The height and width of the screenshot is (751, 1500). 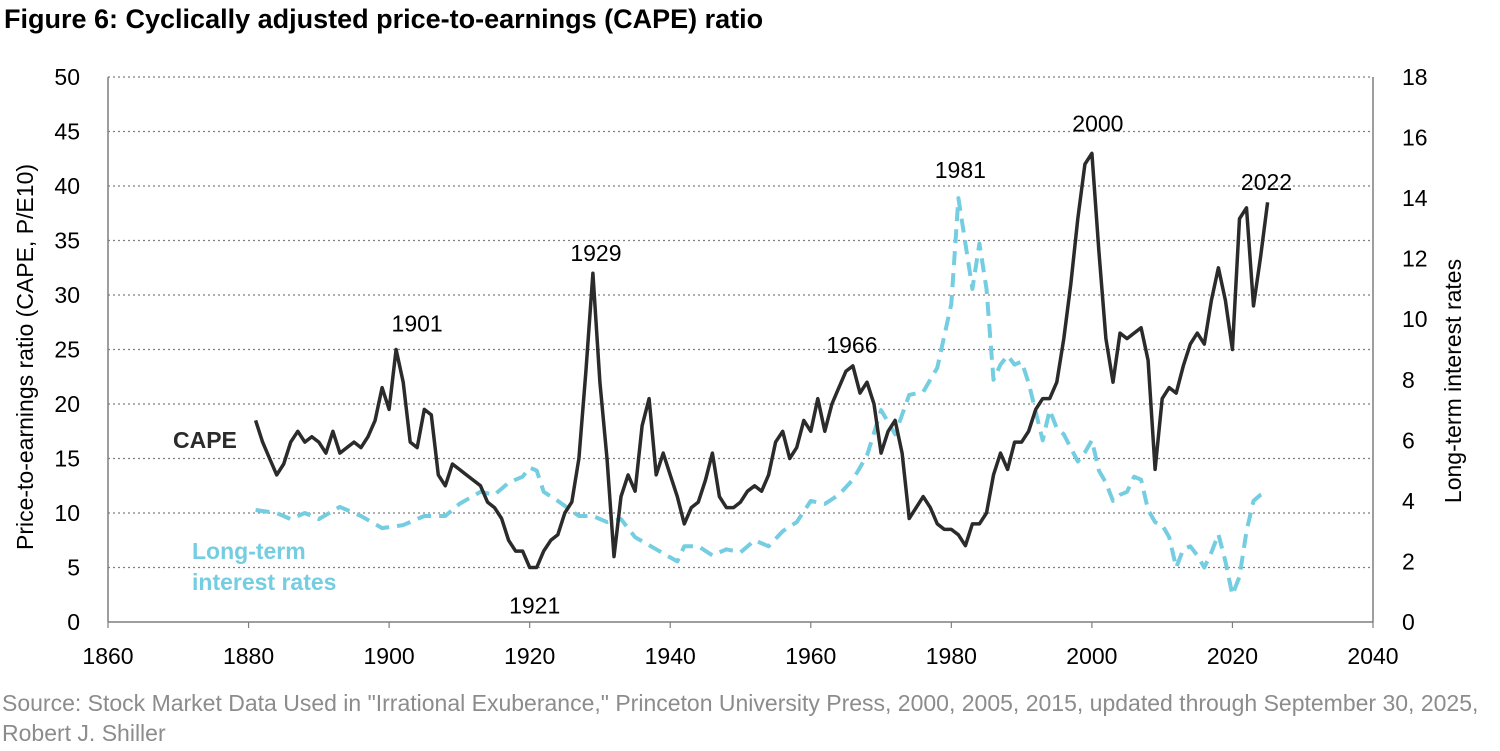 I want to click on year-annotation-1901: 1901, so click(x=417, y=324).